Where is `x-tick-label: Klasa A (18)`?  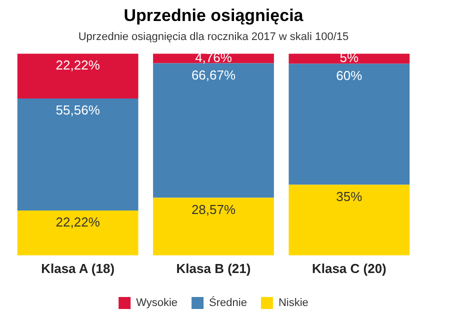 x-tick-label: Klasa A (18) is located at coordinates (78, 268).